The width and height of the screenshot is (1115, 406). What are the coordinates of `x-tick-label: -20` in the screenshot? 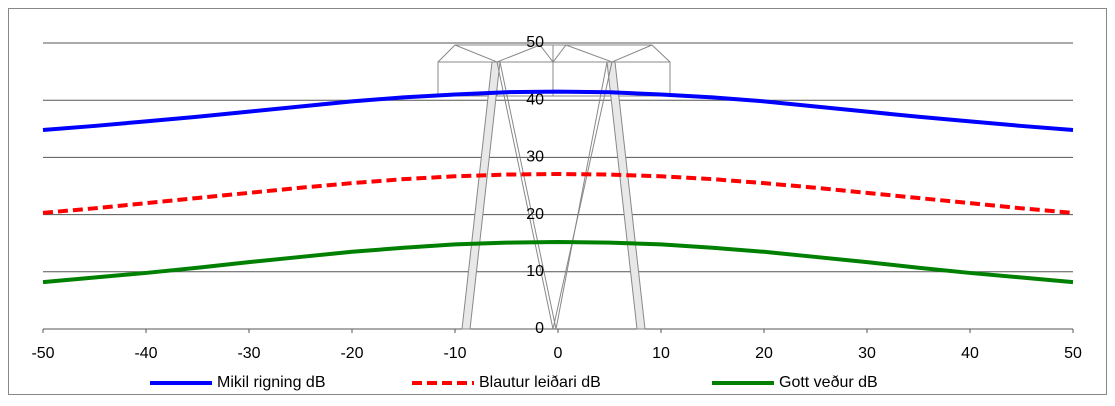 It's located at (351, 353).